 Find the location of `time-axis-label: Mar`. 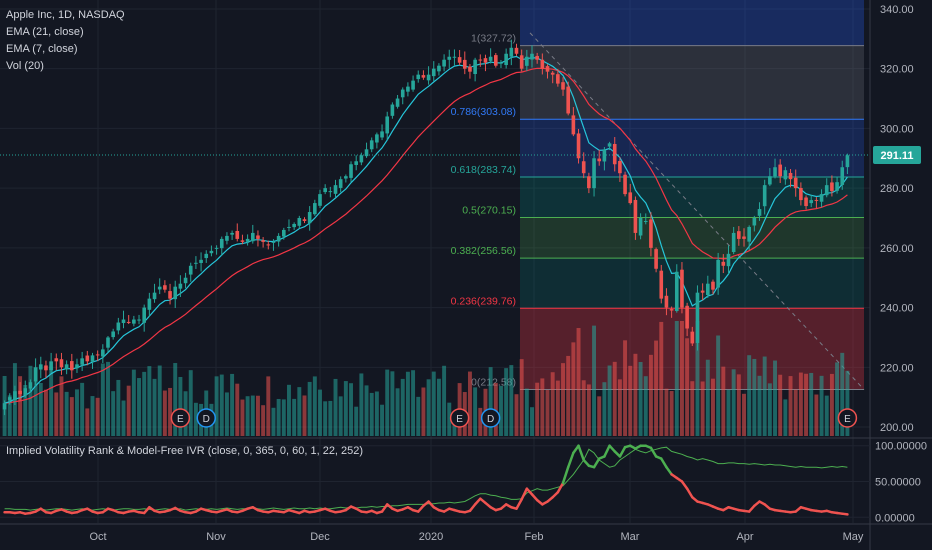

time-axis-label: Mar is located at coordinates (630, 537).